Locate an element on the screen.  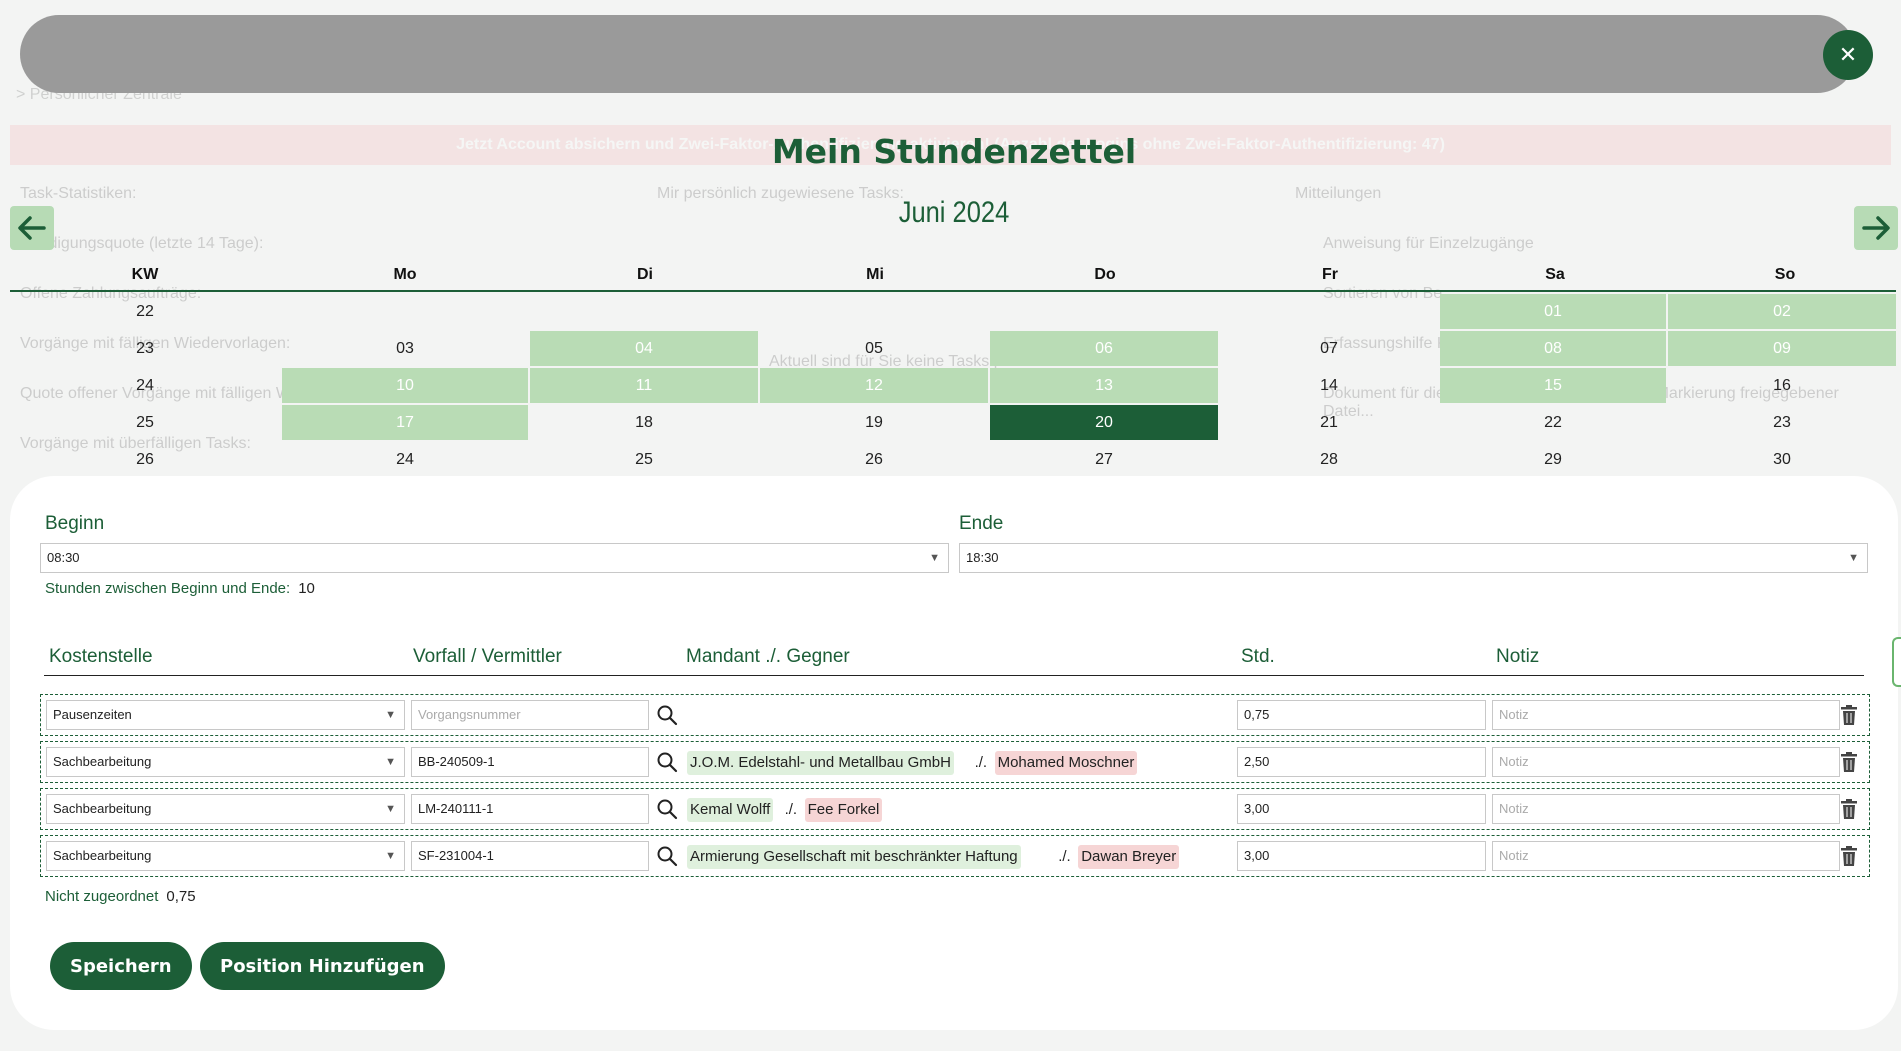
calendar-day: 28 is located at coordinates (1329, 459).